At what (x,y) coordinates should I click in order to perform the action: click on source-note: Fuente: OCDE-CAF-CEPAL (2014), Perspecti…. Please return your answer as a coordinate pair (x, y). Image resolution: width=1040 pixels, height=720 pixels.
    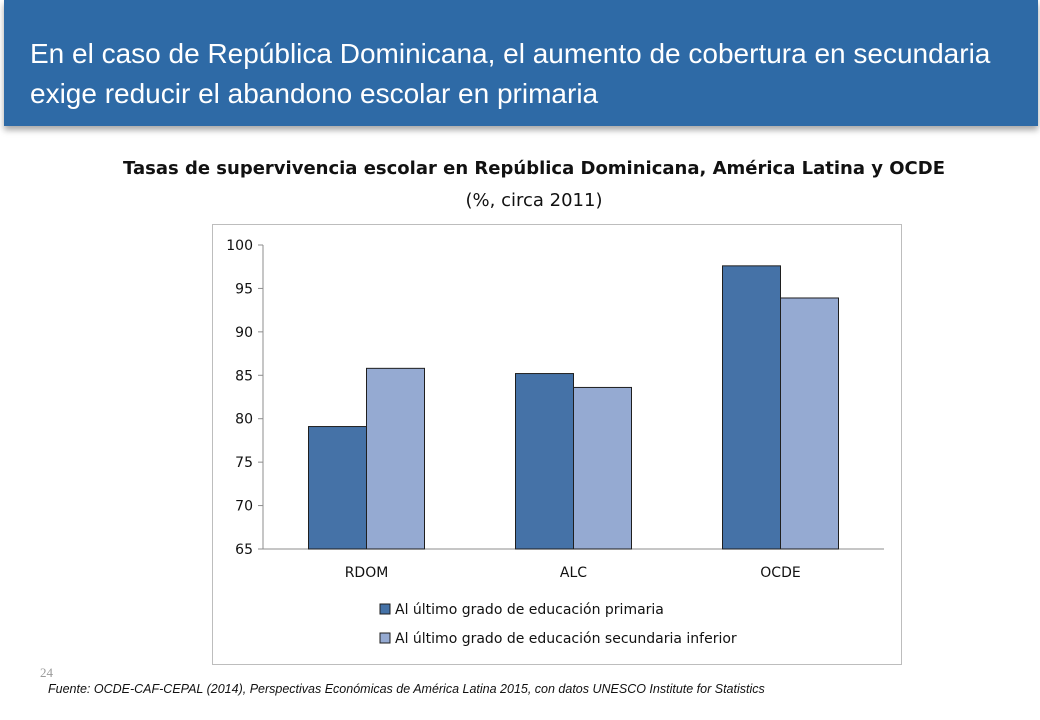
    Looking at the image, I should click on (406, 689).